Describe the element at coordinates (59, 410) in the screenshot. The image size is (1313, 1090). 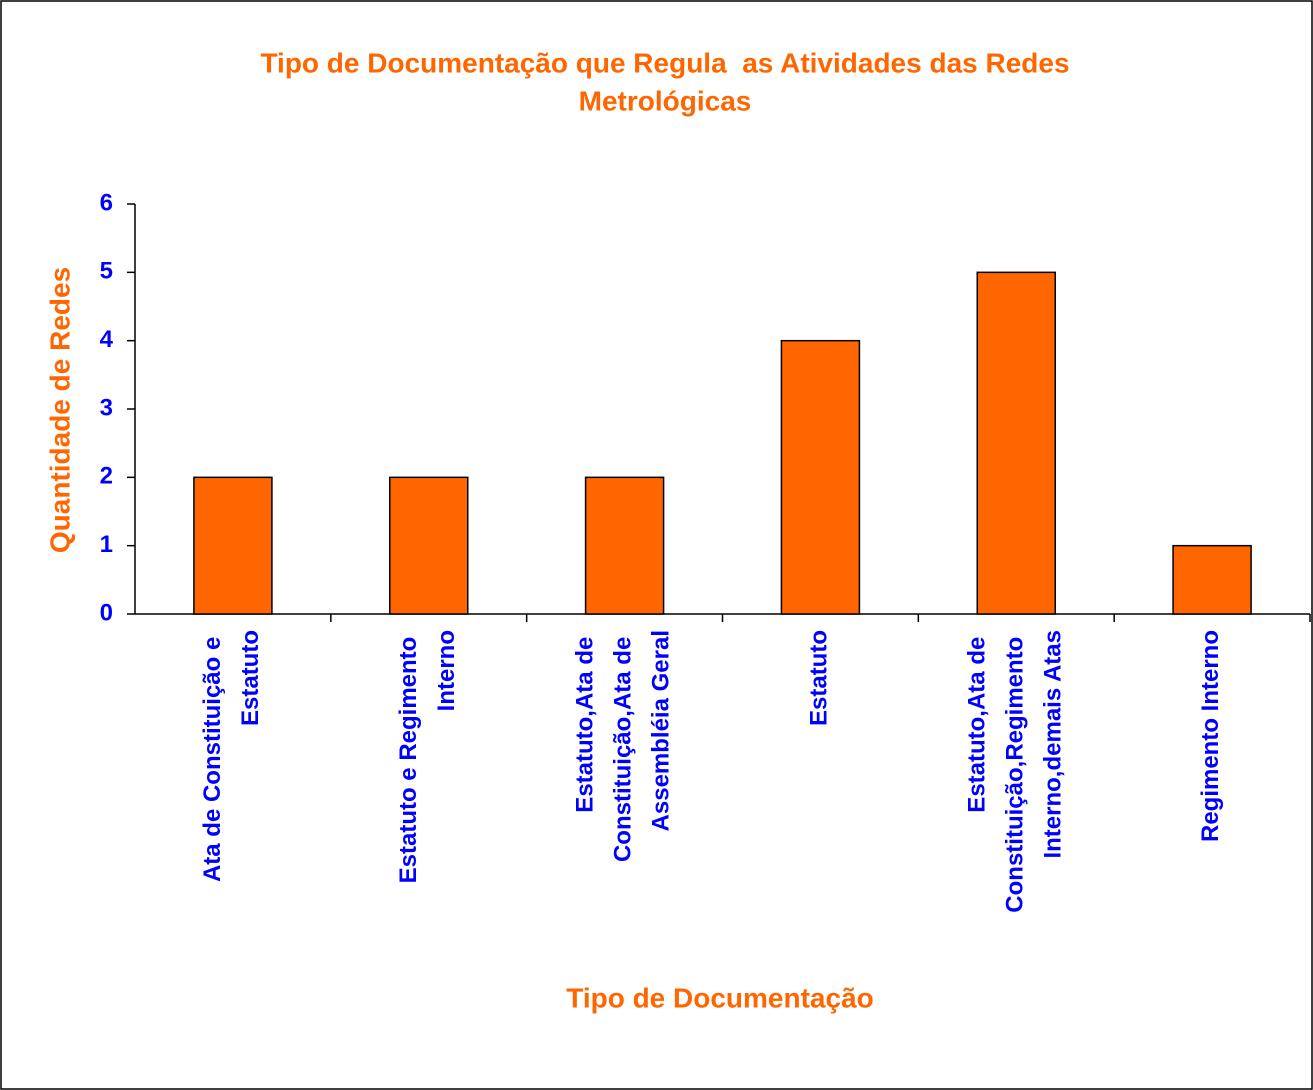
I see `y-axis-label: Quantidade de Redes` at that location.